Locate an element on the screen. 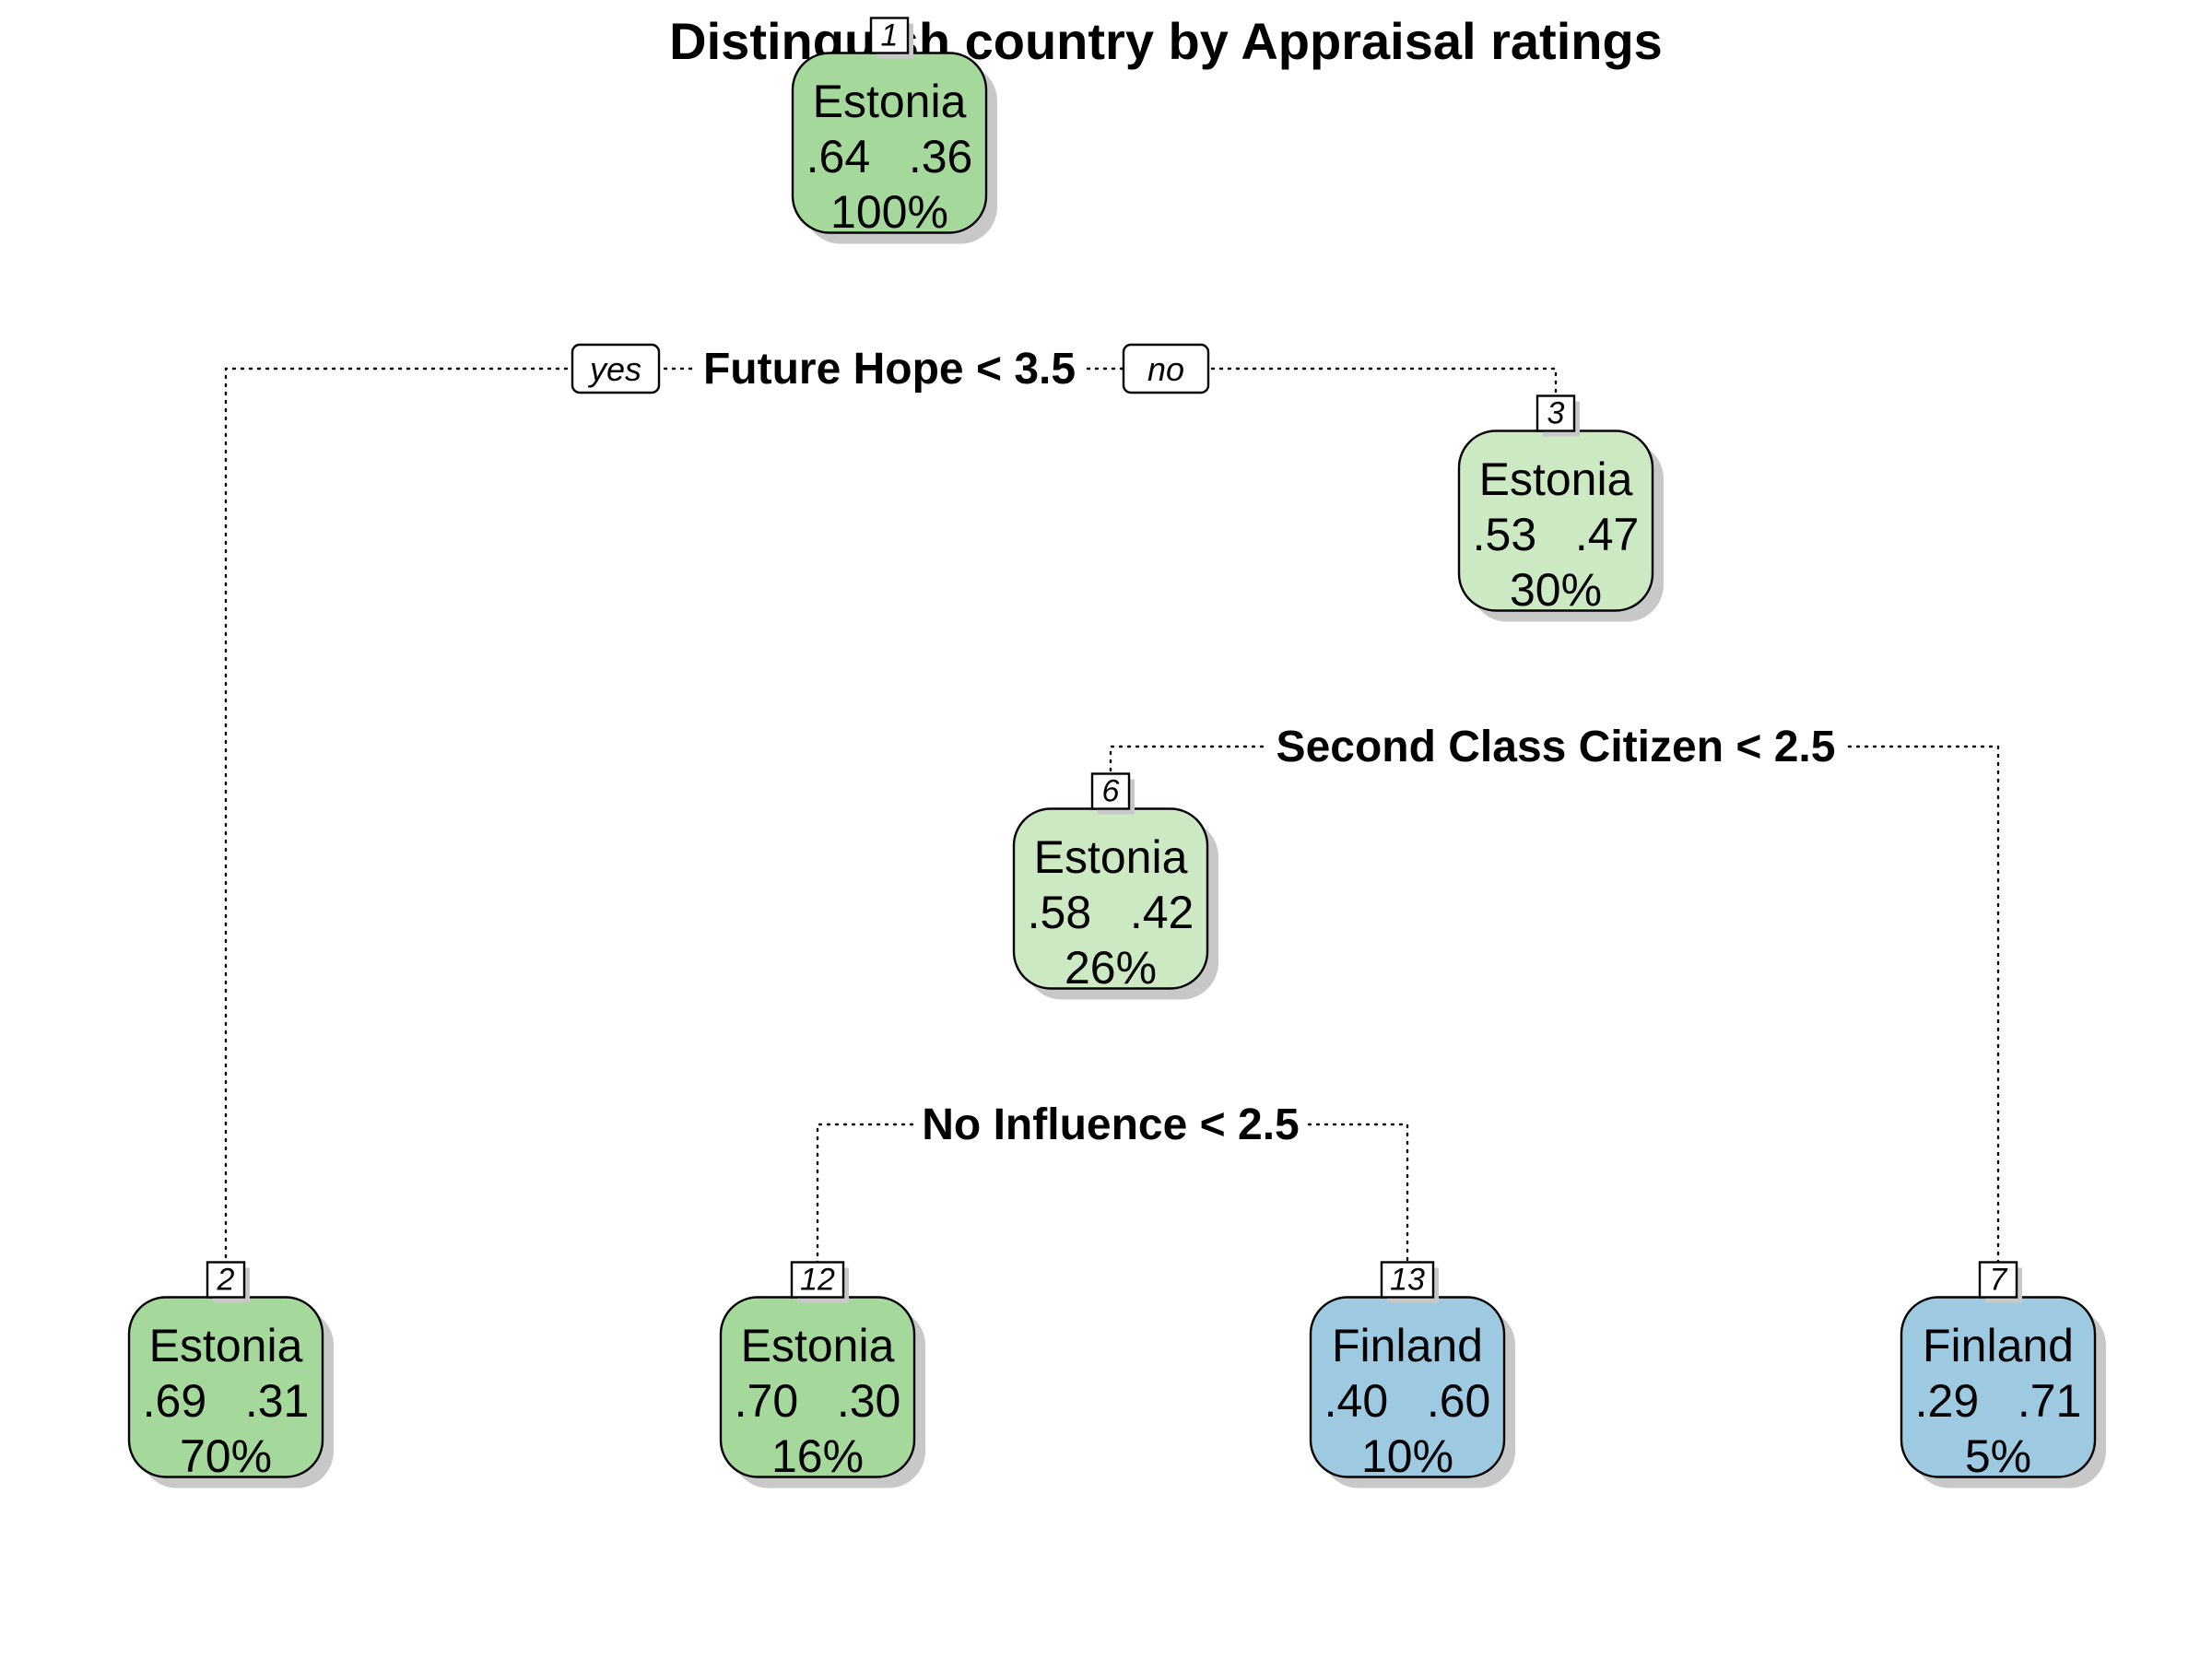 The width and height of the screenshot is (2212, 1659). node-id-badge-12: 12 is located at coordinates (819, 1282).